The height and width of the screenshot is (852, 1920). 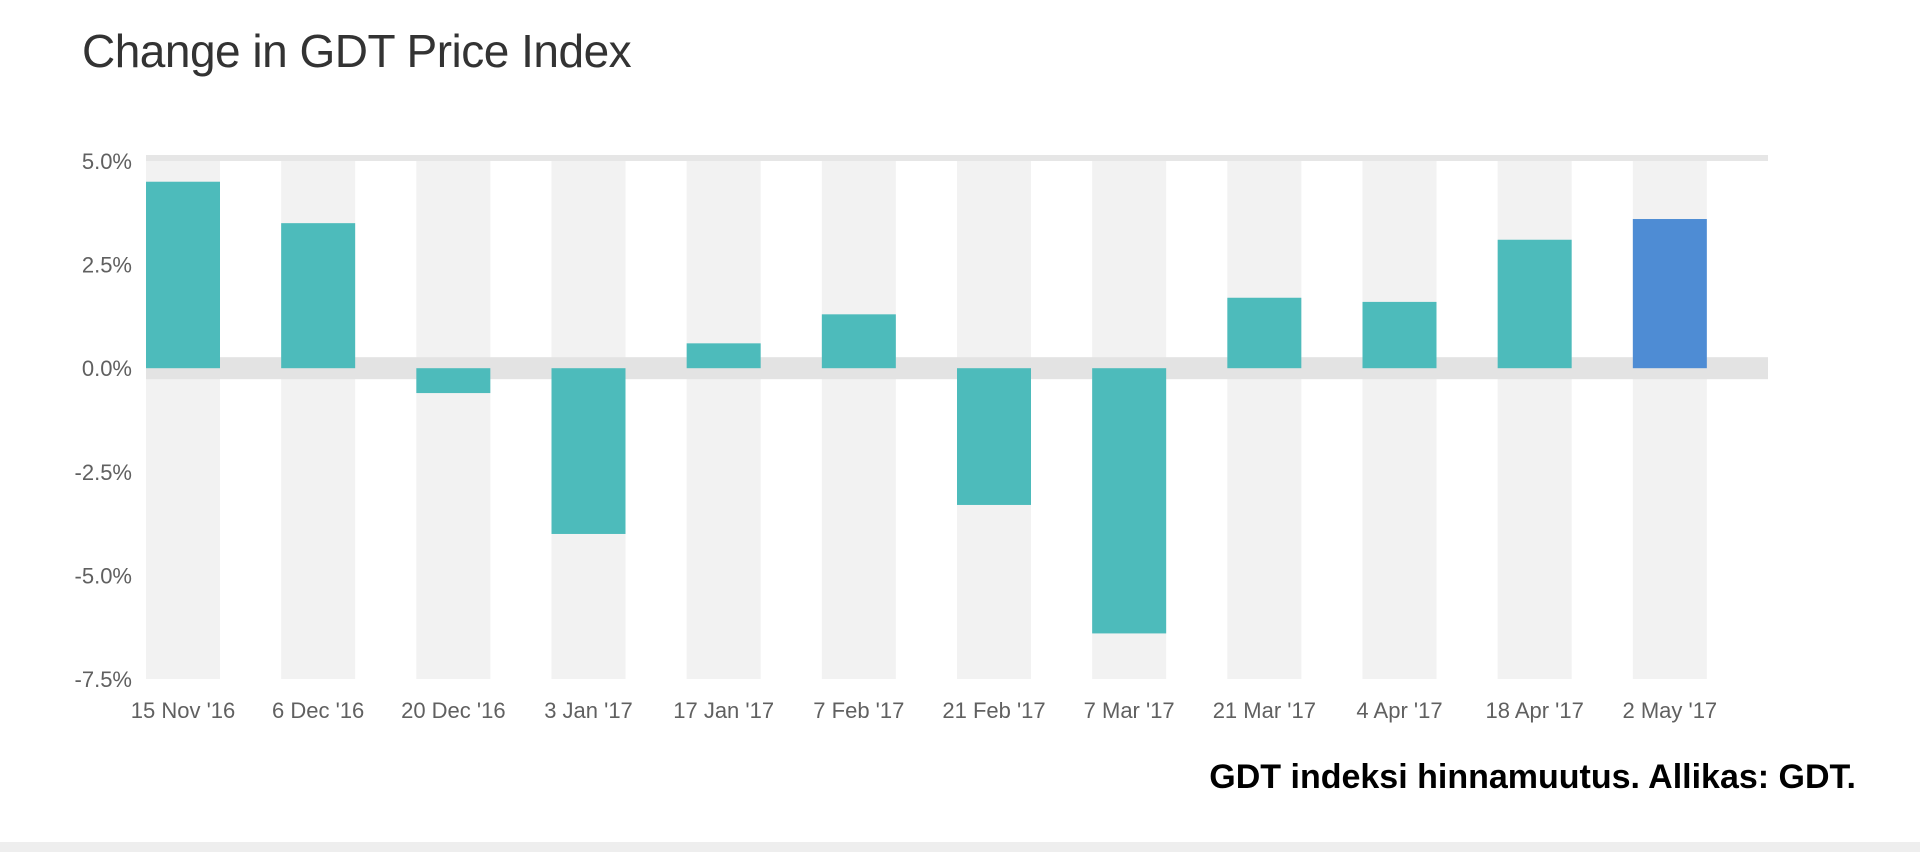 I want to click on x-tick-label: 21 Mar '17, so click(x=1264, y=710).